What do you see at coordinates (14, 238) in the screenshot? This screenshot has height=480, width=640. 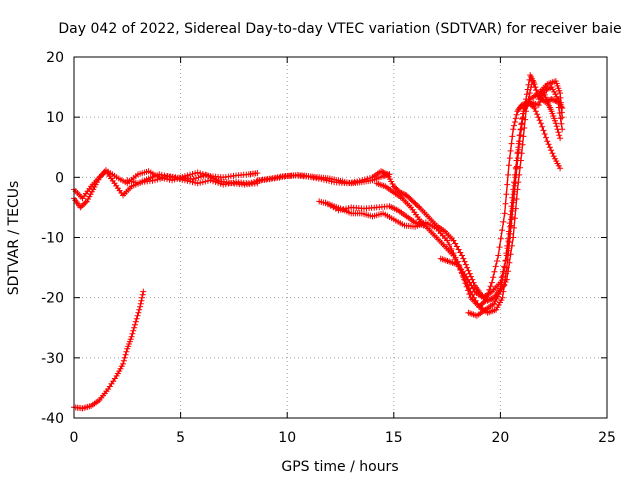 I see `y-axis-label: SDTVAR / TECUs` at bounding box center [14, 238].